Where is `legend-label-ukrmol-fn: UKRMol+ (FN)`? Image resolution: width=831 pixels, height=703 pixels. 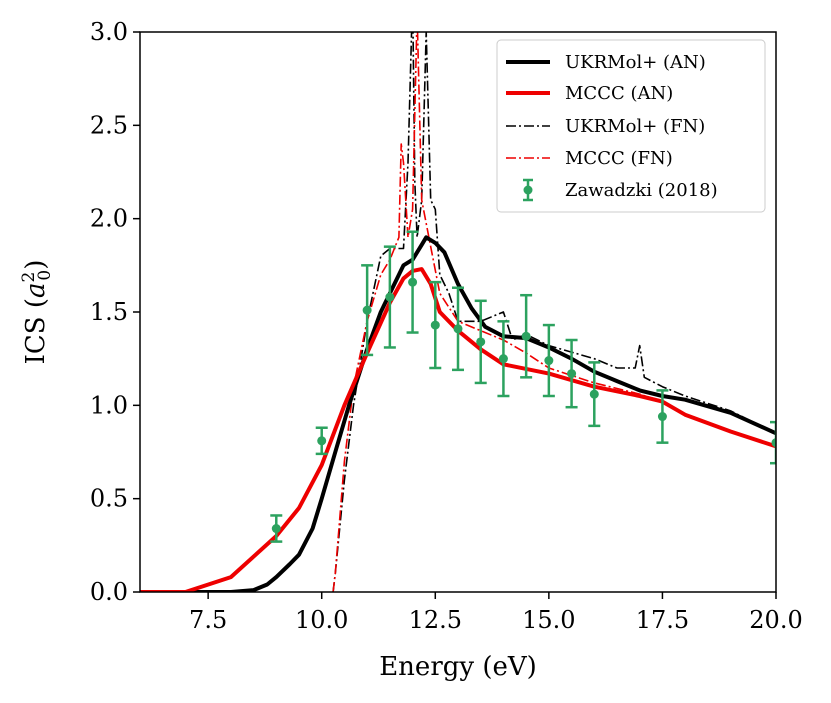 legend-label-ukrmol-fn: UKRMol+ (FN) is located at coordinates (635, 126).